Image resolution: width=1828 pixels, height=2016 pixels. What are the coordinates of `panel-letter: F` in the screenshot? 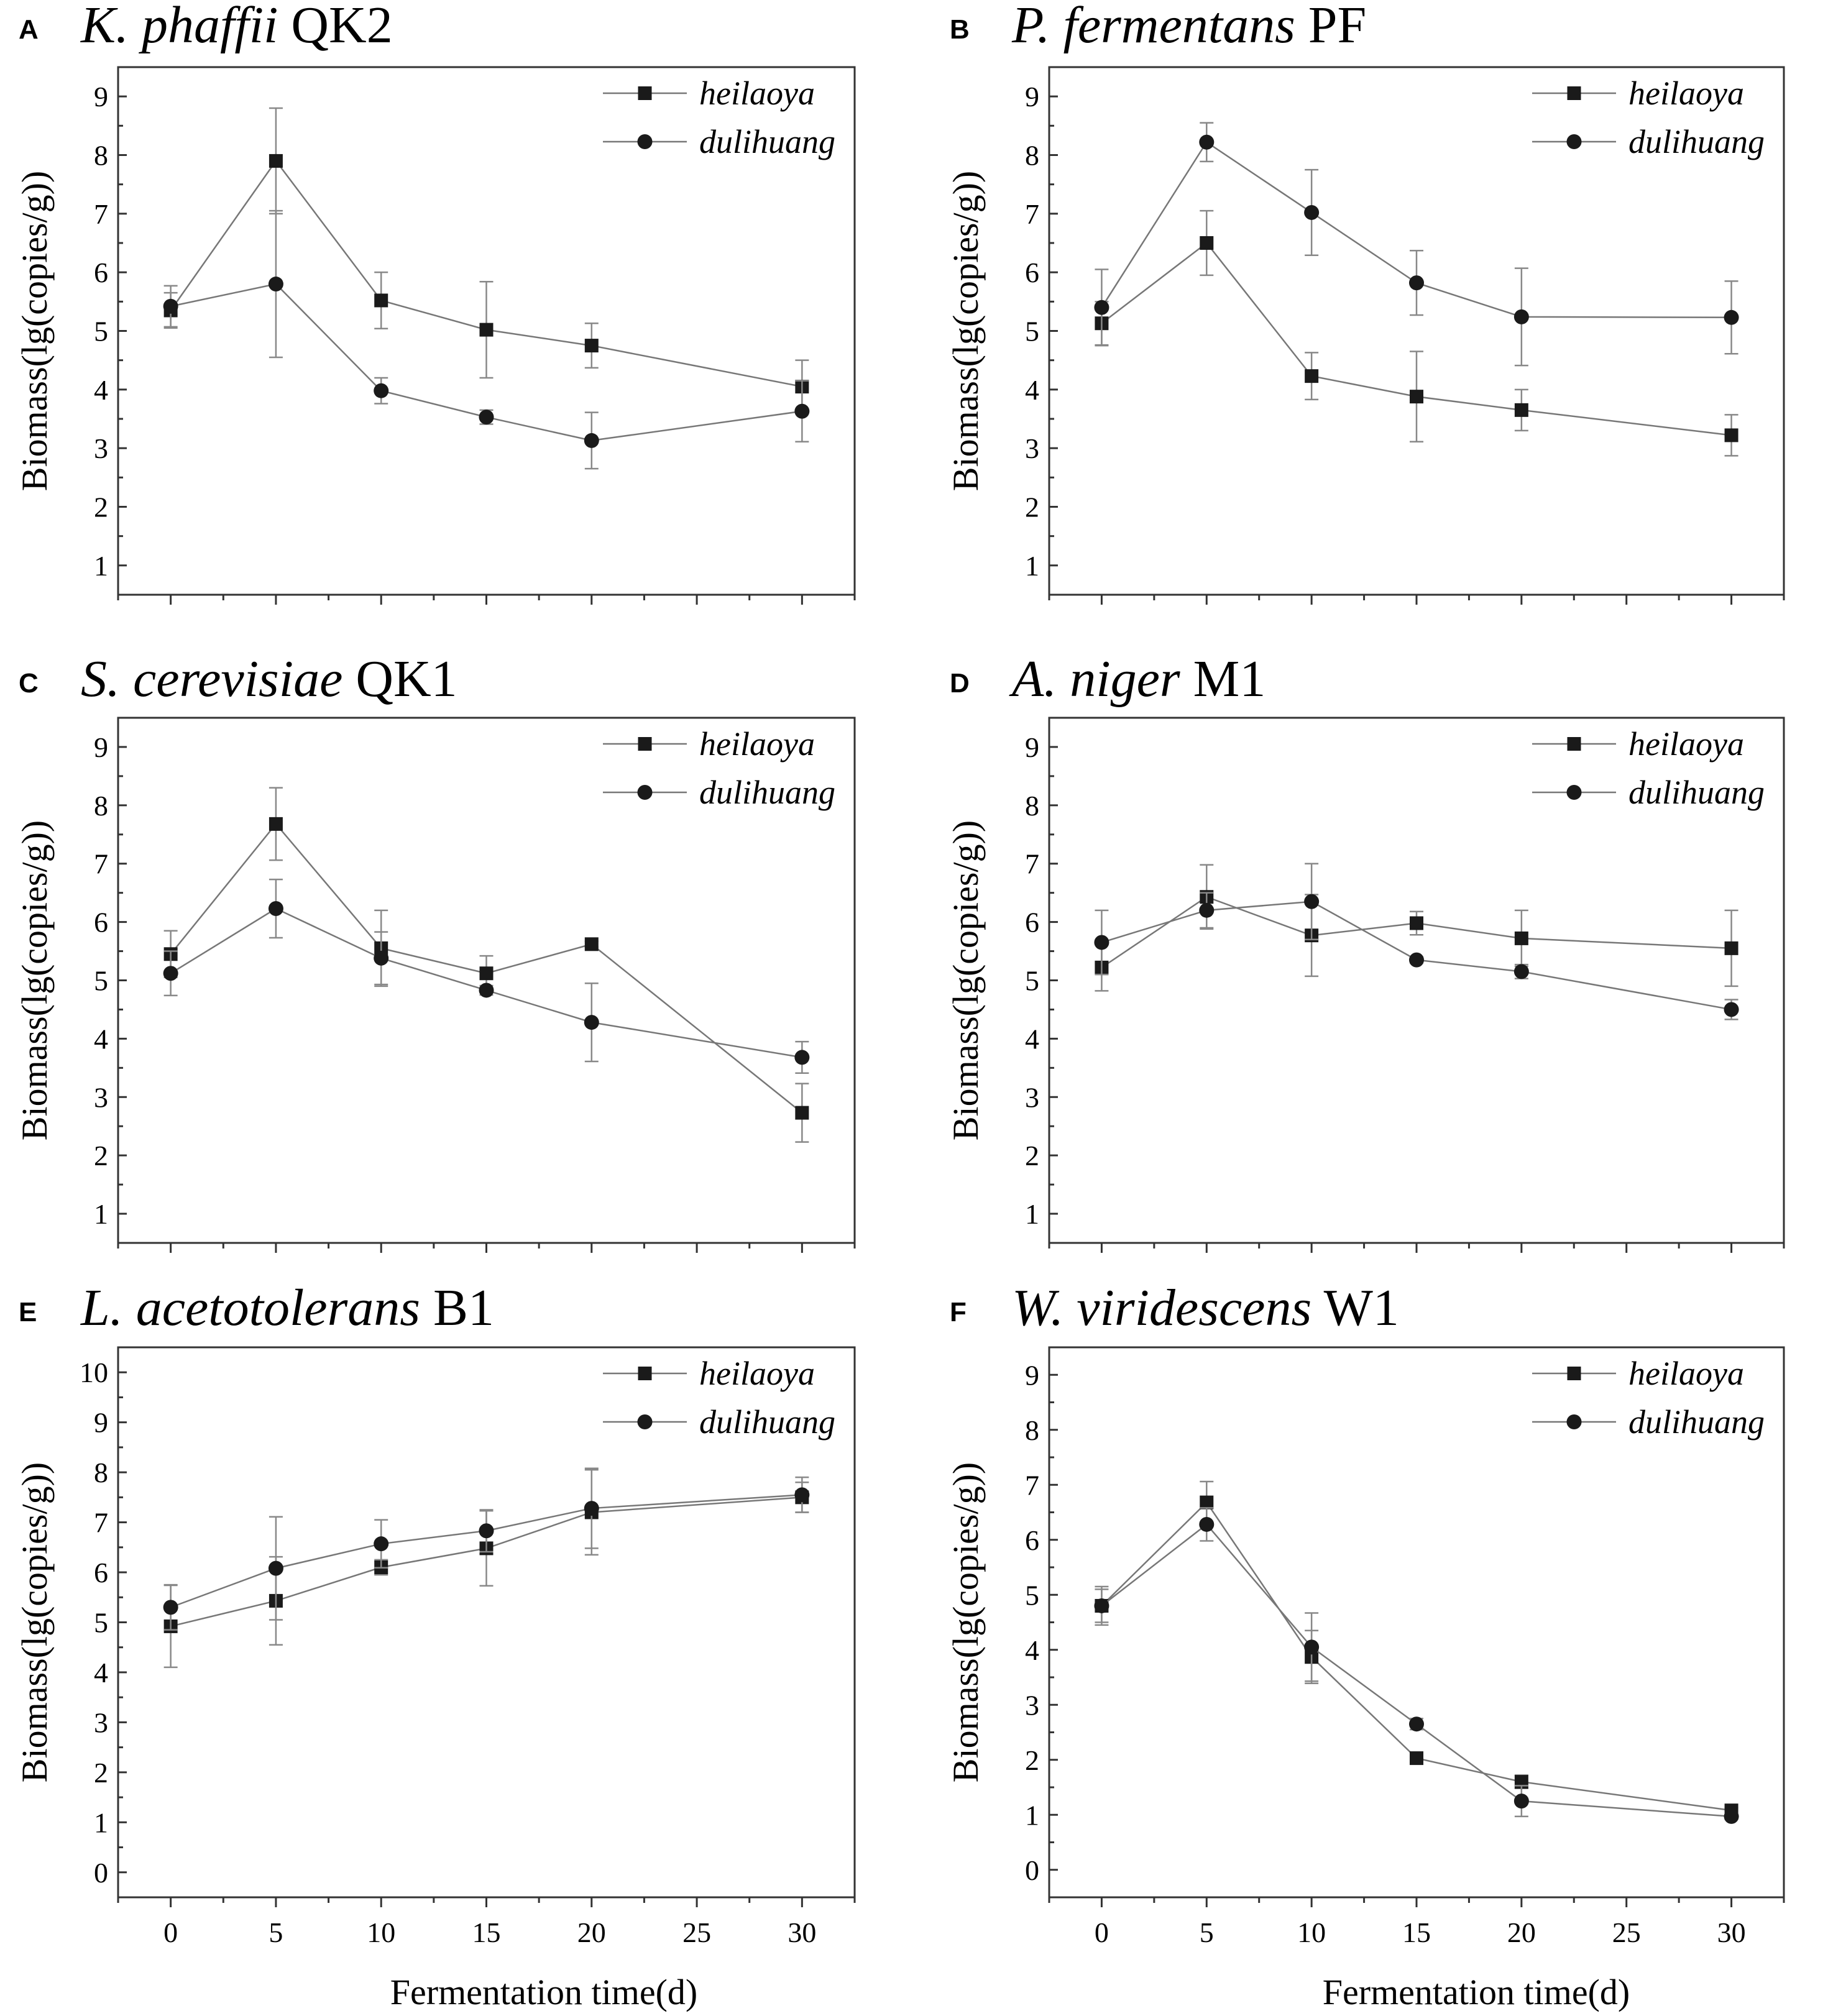 It's located at (958, 1312).